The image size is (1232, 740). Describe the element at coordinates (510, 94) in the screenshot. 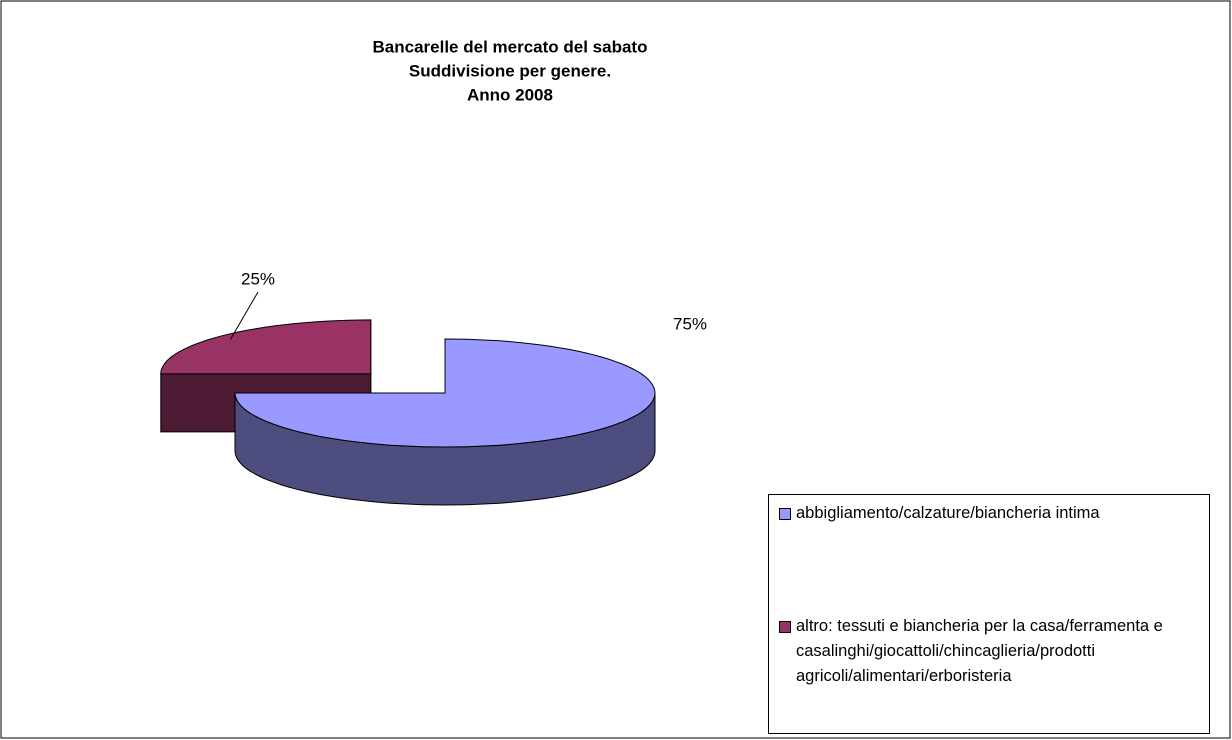

I see `chart-title: Anno 2008` at that location.